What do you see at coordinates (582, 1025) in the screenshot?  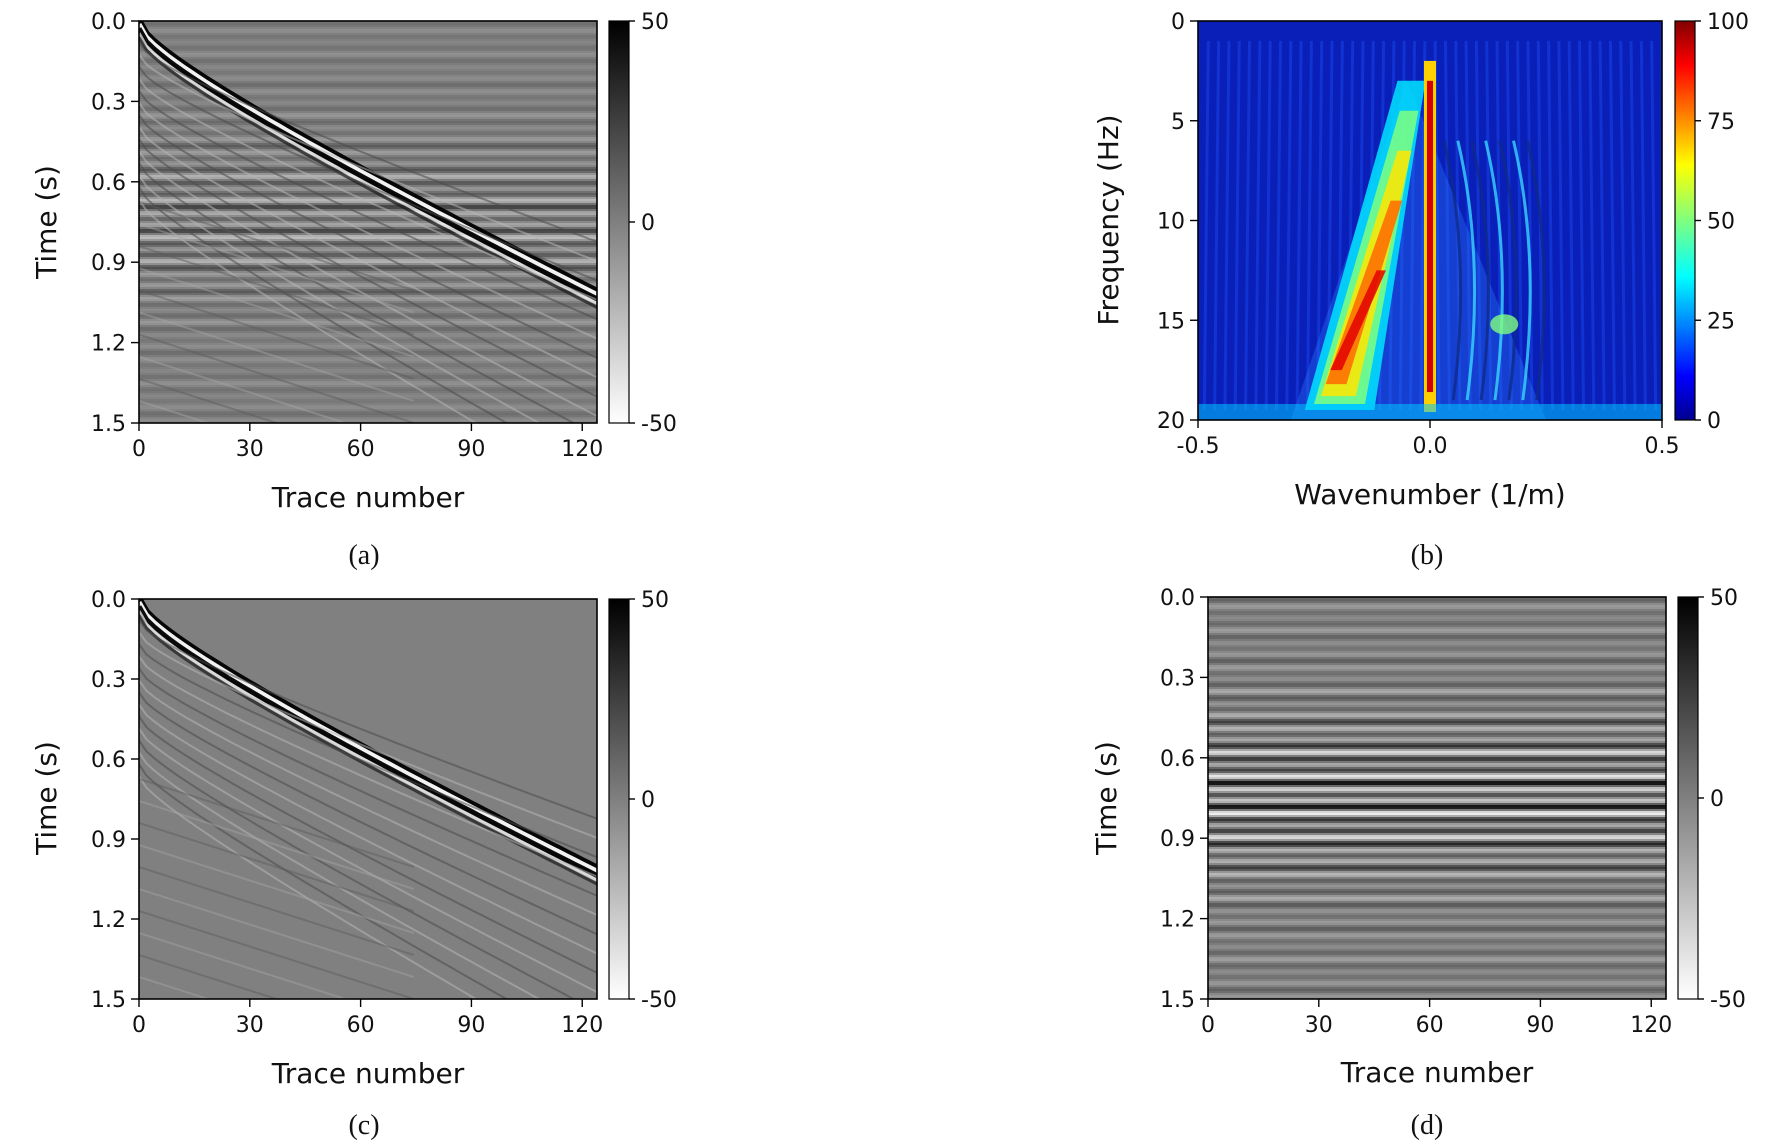 I see `x-tick-label-c-4: 120` at bounding box center [582, 1025].